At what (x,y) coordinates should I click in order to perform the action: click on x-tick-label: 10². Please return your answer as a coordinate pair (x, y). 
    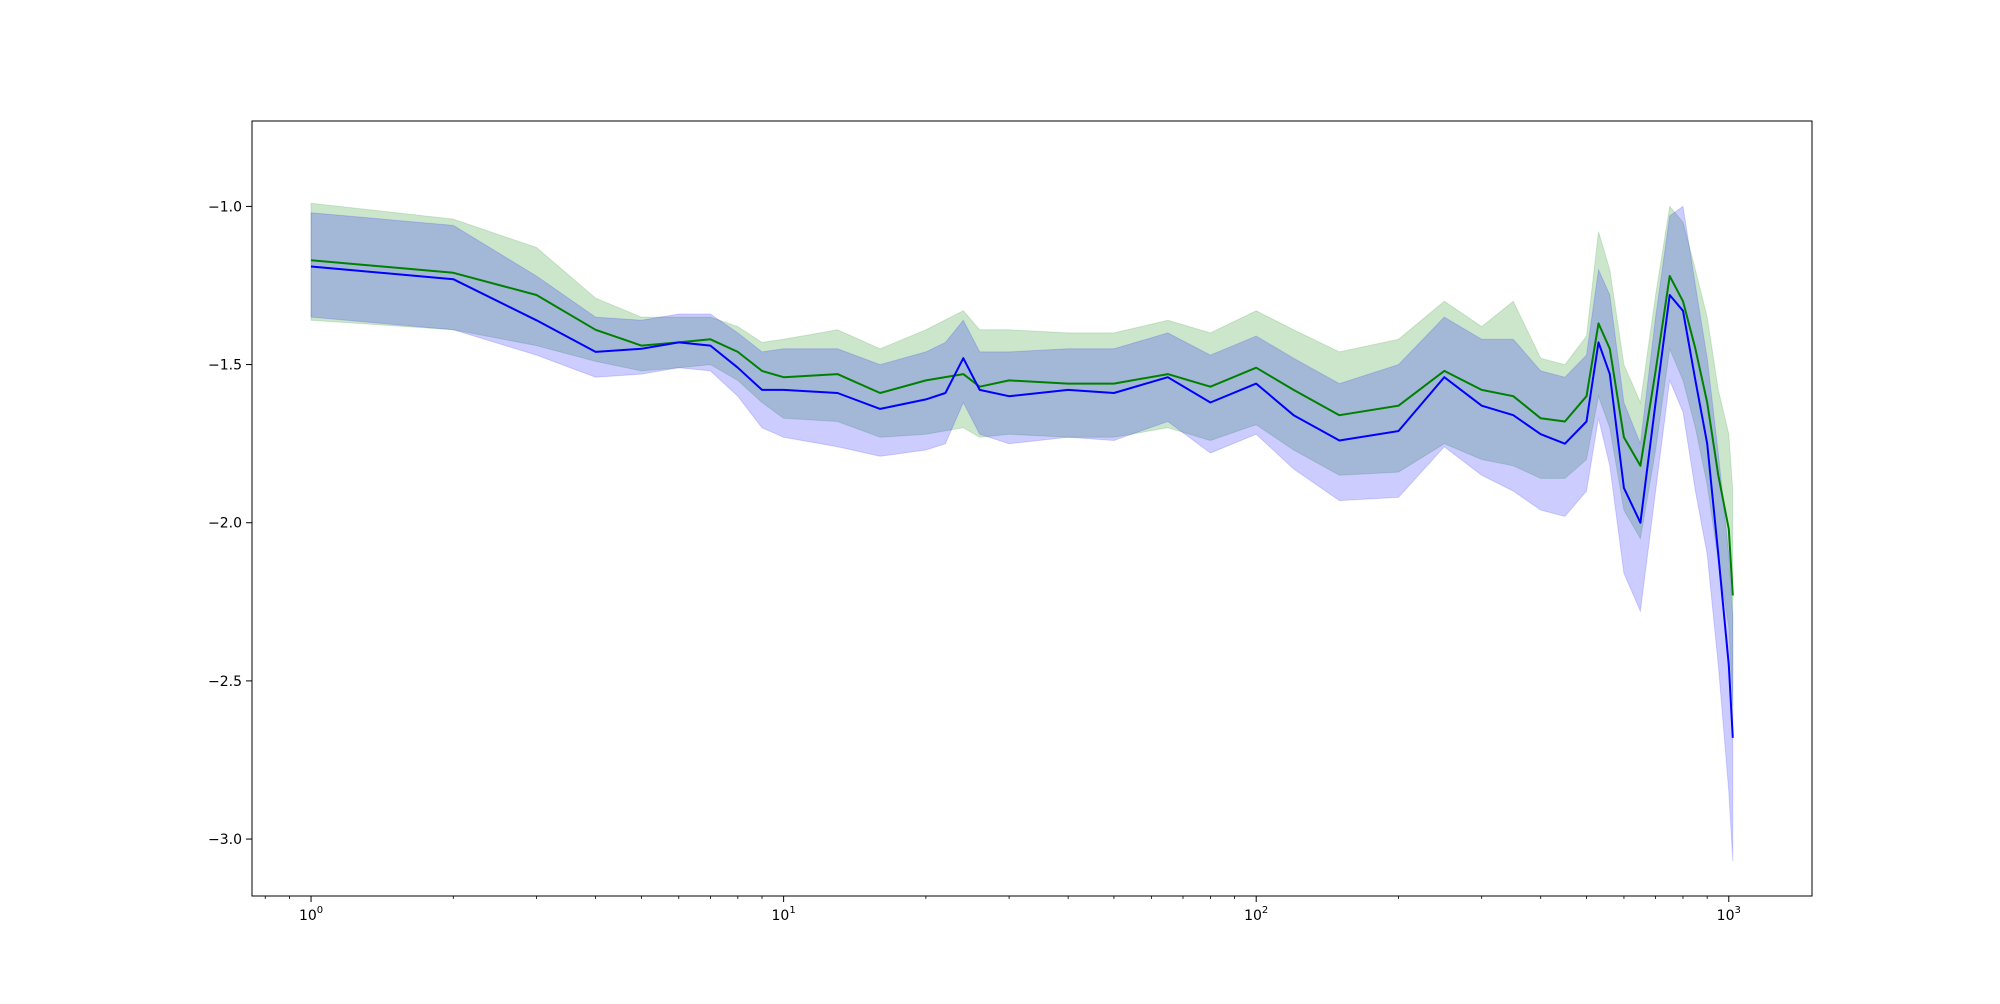
    Looking at the image, I should click on (1256, 914).